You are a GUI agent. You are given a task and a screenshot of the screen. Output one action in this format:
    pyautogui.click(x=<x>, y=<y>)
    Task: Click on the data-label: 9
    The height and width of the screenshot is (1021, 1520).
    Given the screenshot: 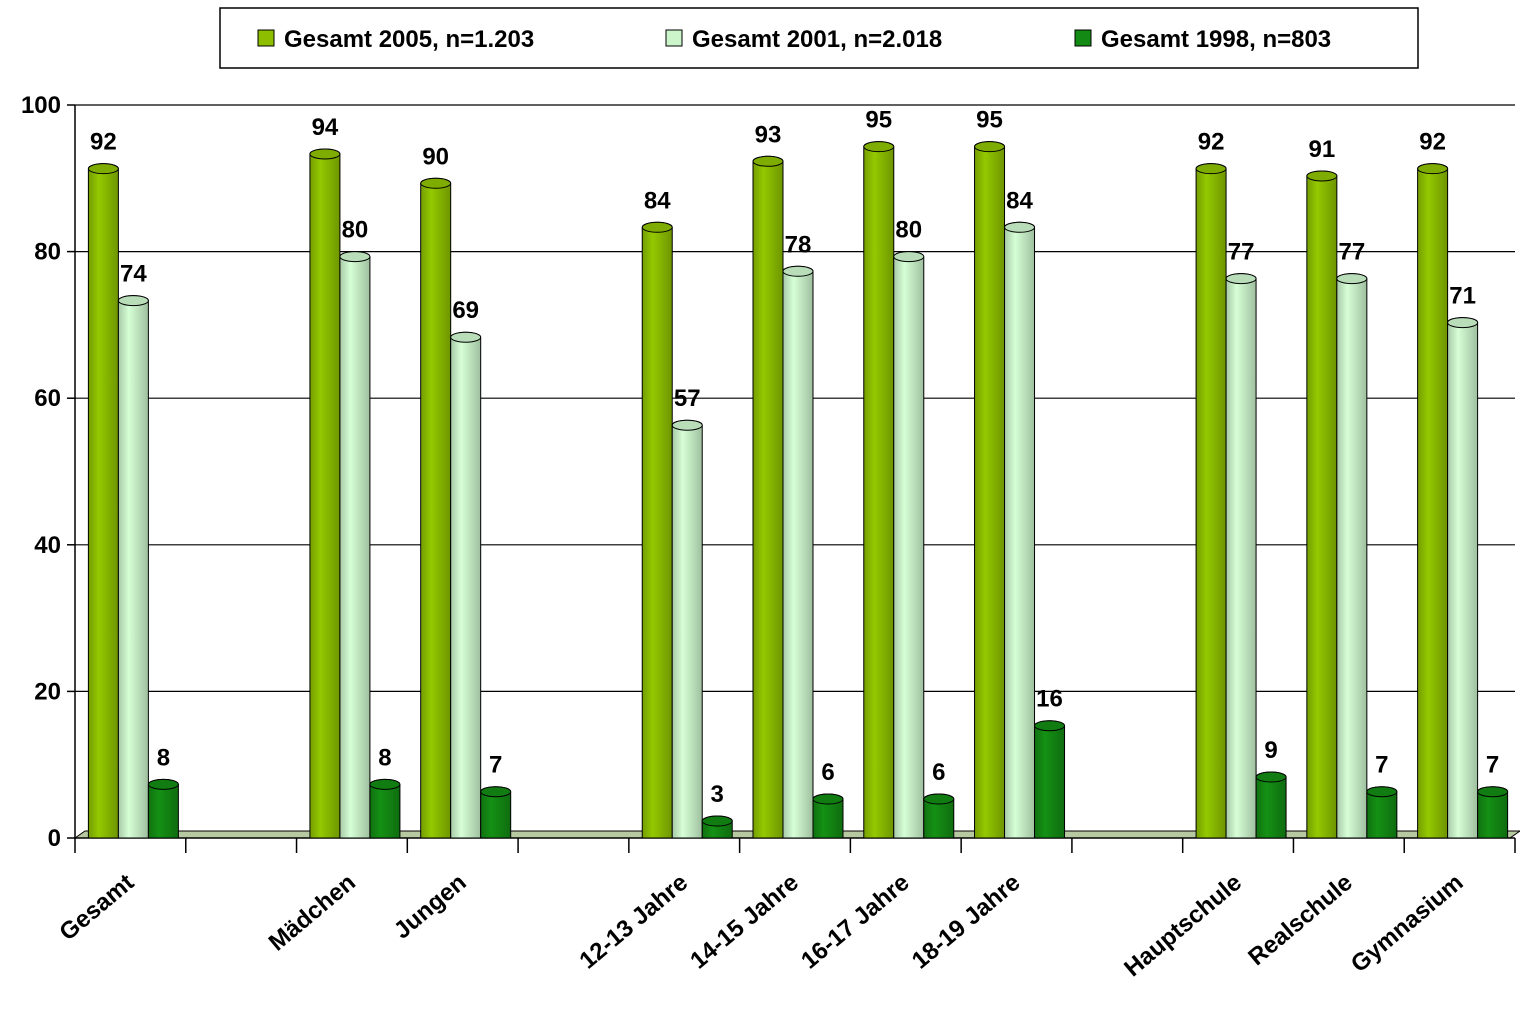 What is the action you would take?
    pyautogui.click(x=1270, y=750)
    